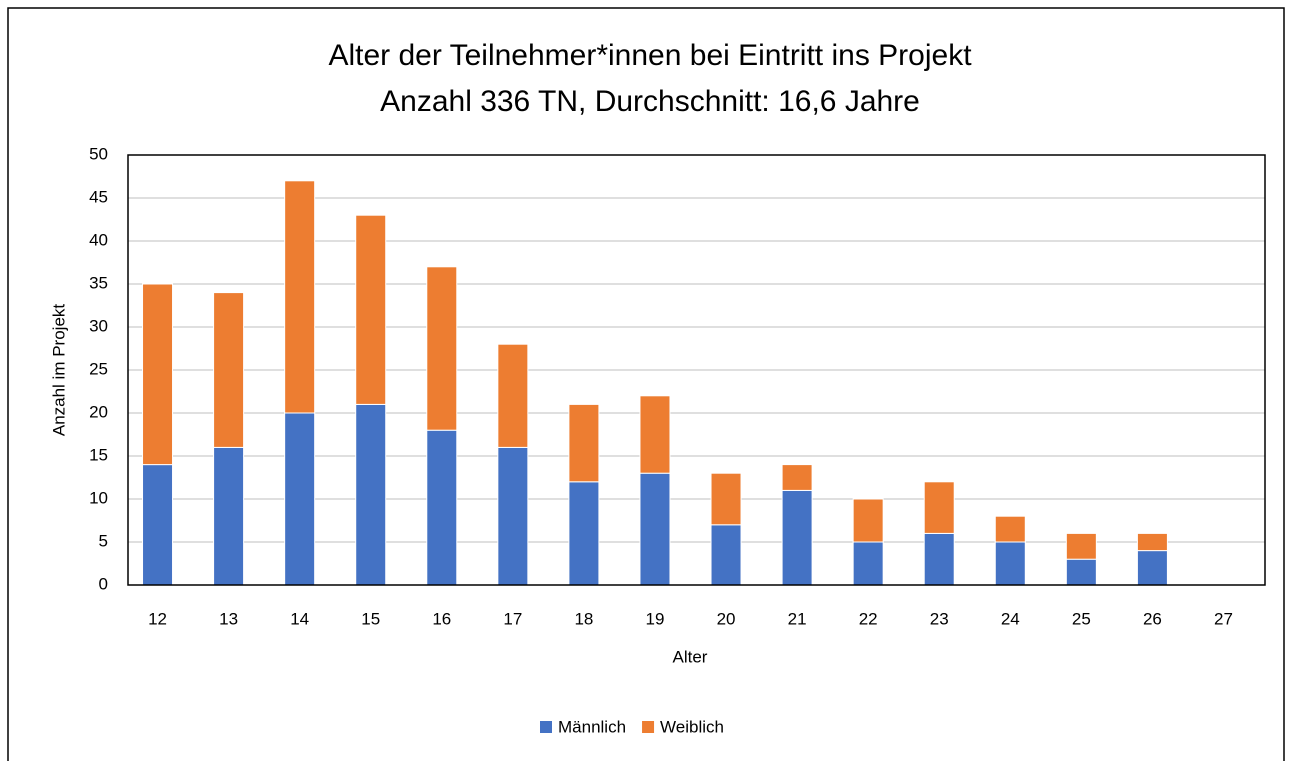 The height and width of the screenshot is (761, 1292). What do you see at coordinates (583, 618) in the screenshot?
I see `x-tick-label: 18` at bounding box center [583, 618].